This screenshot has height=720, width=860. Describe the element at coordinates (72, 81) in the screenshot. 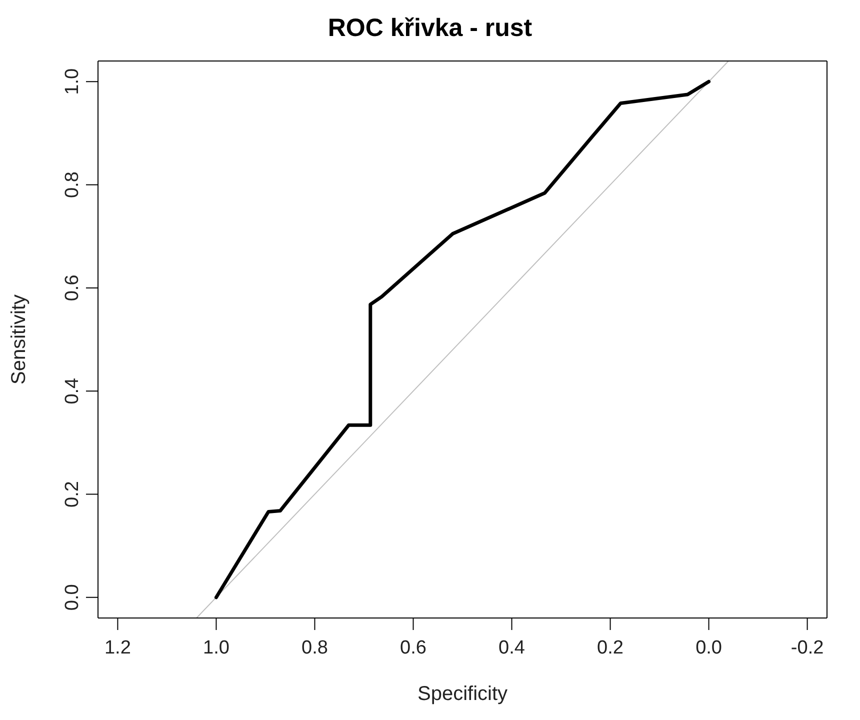

I see `y-tick-label: 1.0` at that location.